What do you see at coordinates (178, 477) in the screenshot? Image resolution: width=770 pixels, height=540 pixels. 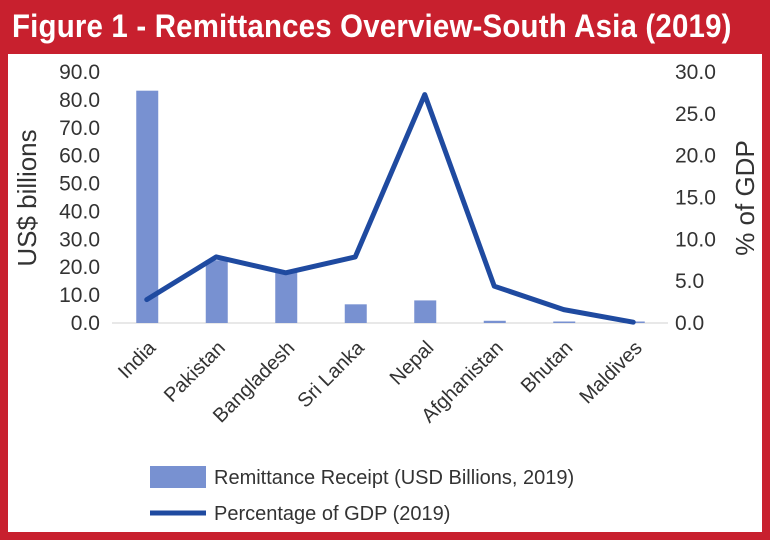 I see `legend-bar-swatch` at bounding box center [178, 477].